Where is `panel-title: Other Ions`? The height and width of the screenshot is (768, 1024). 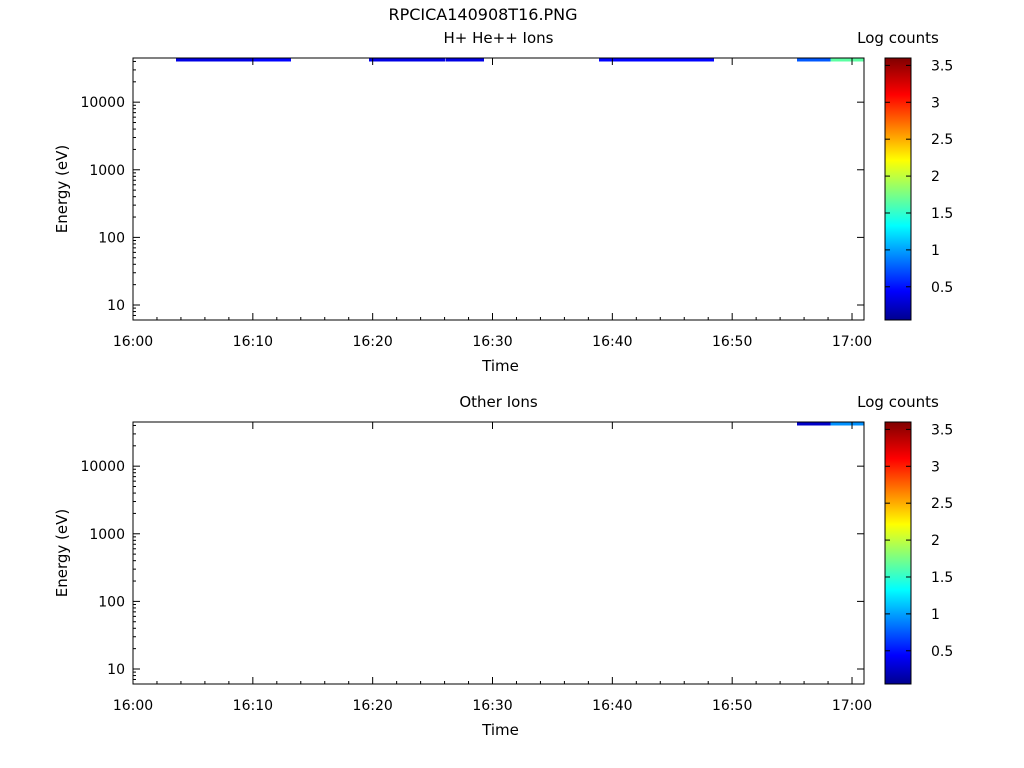
panel-title: Other Ions is located at coordinates (498, 402).